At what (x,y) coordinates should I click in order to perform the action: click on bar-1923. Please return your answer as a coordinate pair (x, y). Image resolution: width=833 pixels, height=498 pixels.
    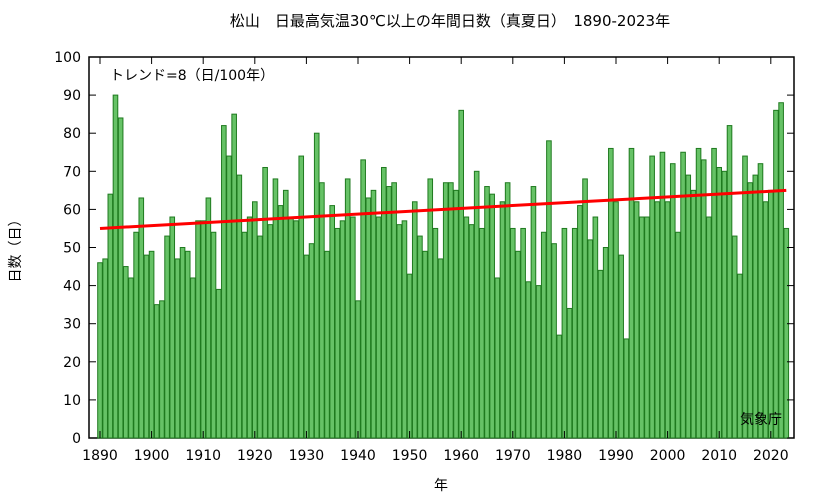
    Looking at the image, I should click on (270, 331).